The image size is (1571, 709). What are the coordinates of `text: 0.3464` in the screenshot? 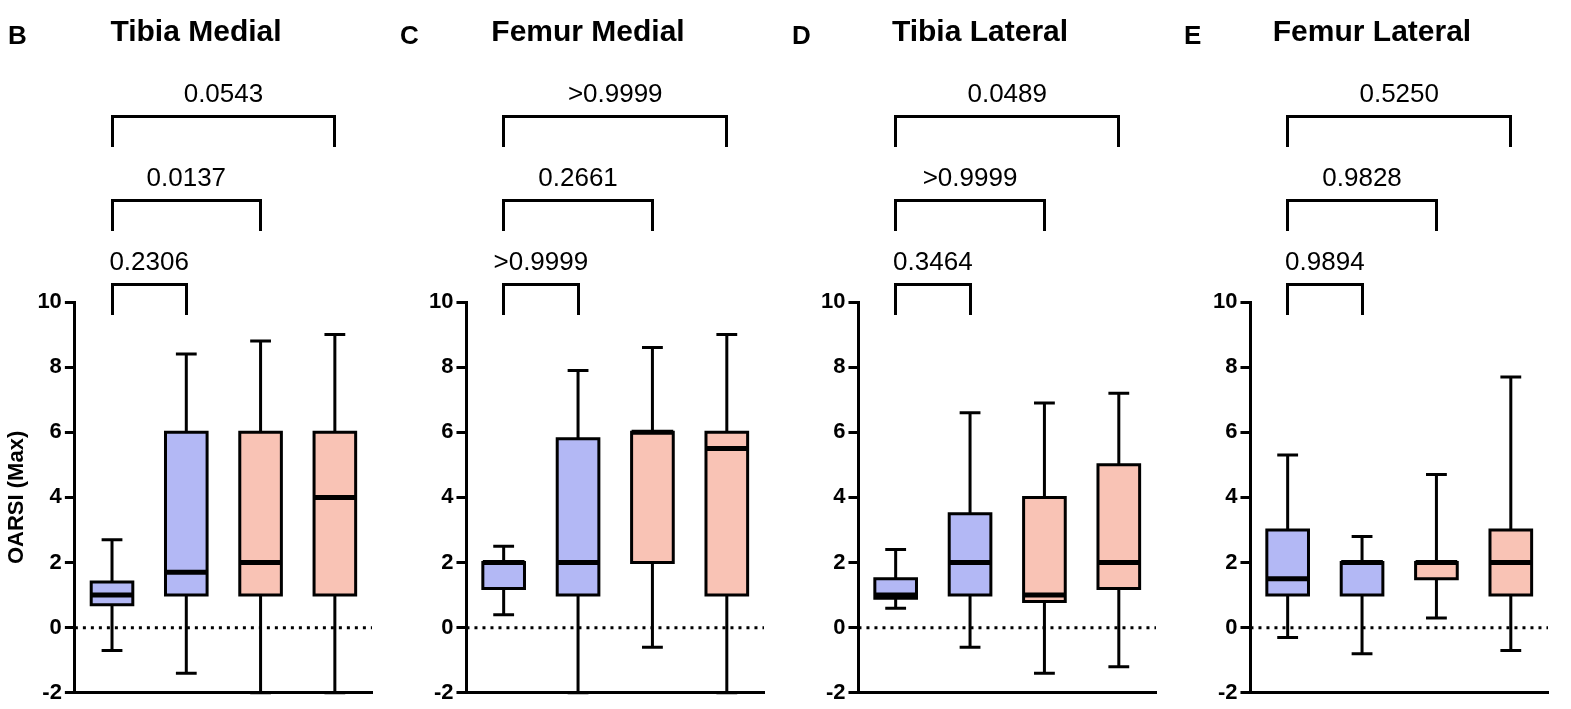 It's located at (933, 261).